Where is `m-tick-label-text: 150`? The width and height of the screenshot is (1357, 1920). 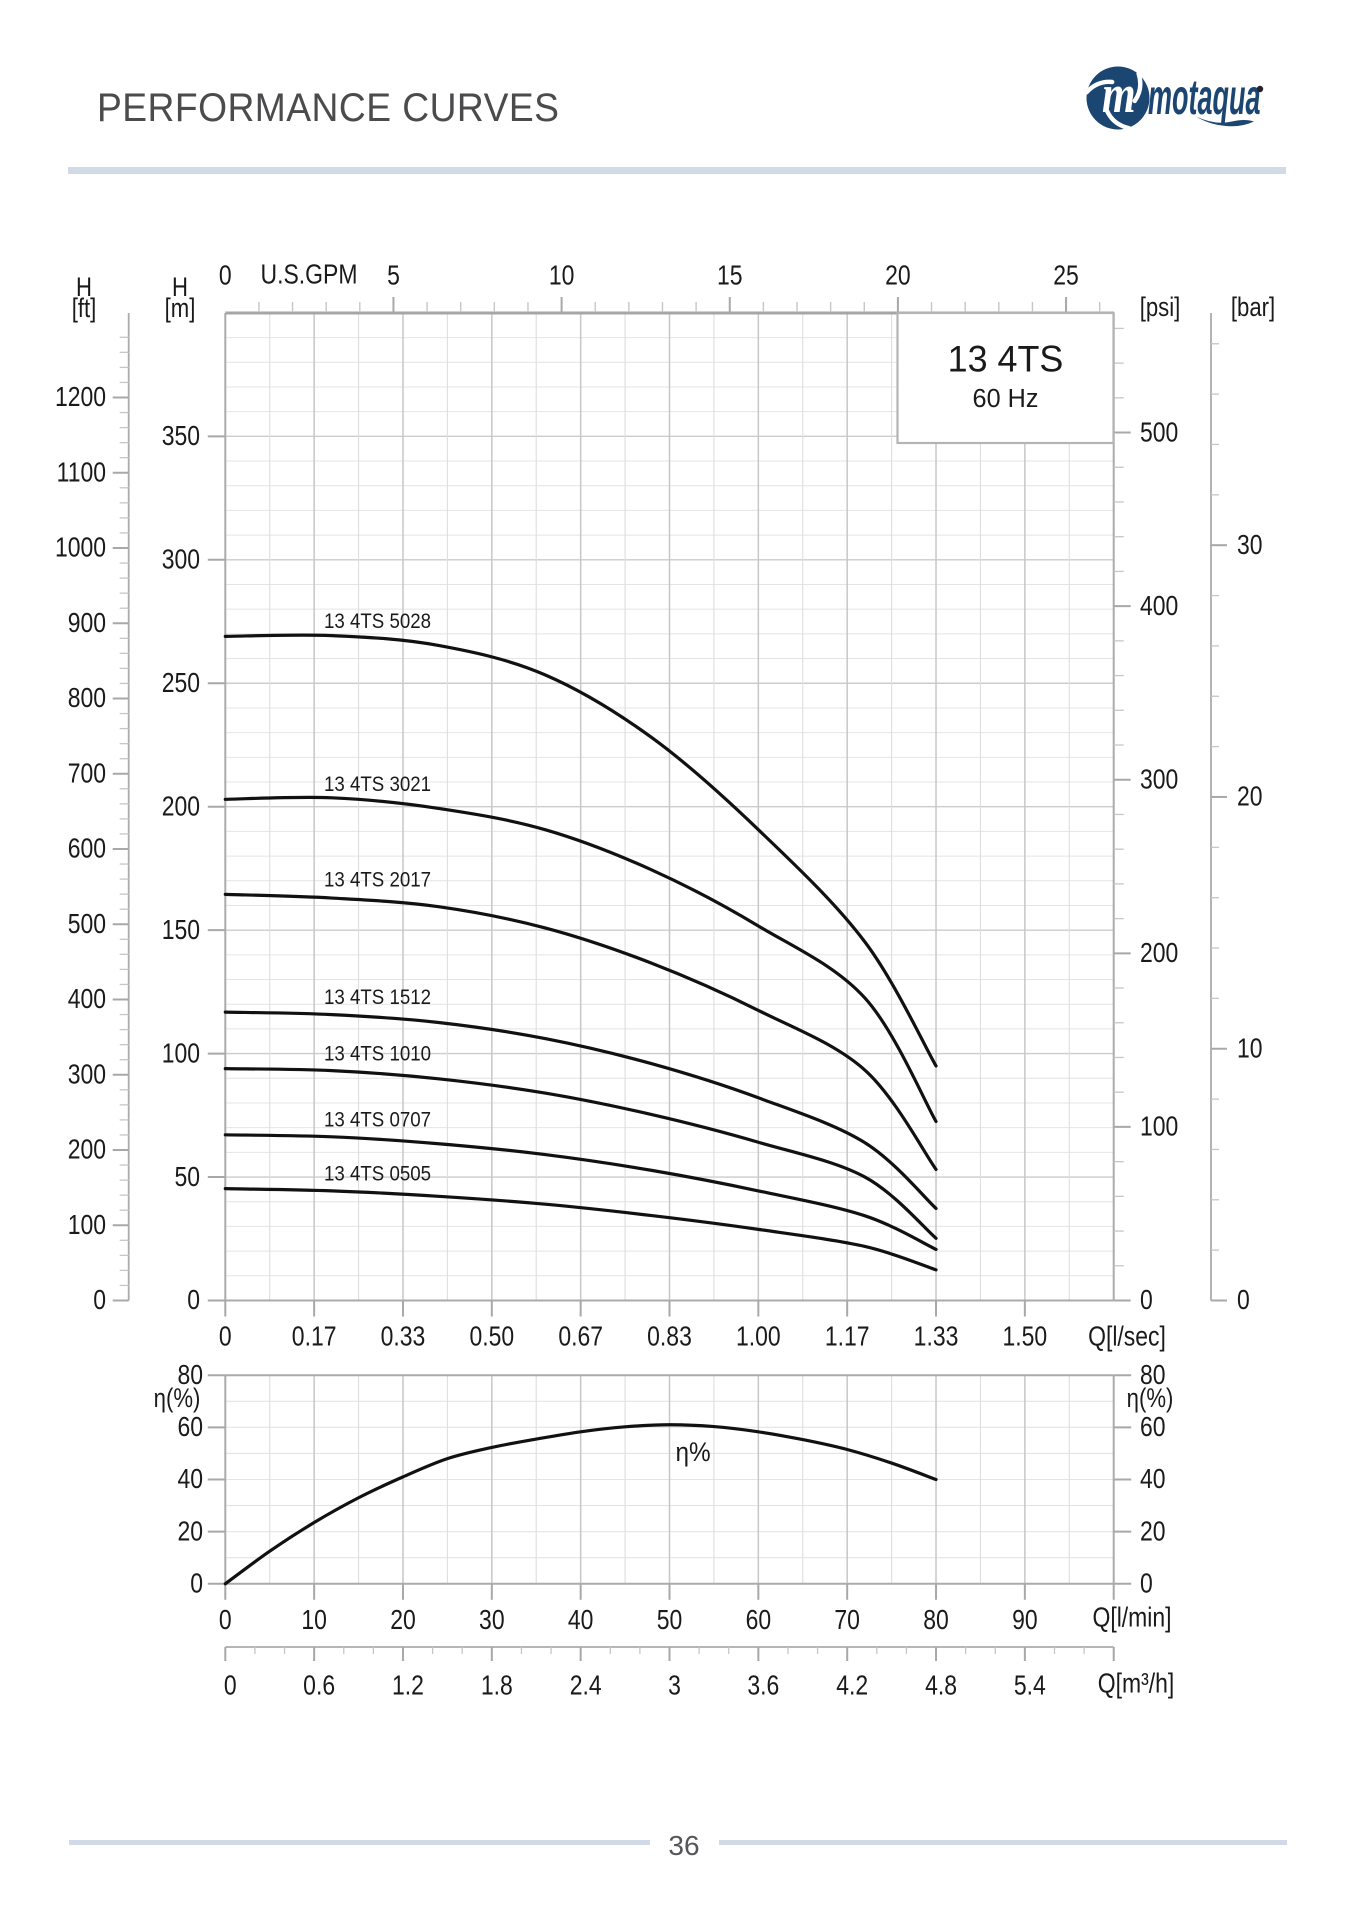
m-tick-label-text: 150 is located at coordinates (181, 930).